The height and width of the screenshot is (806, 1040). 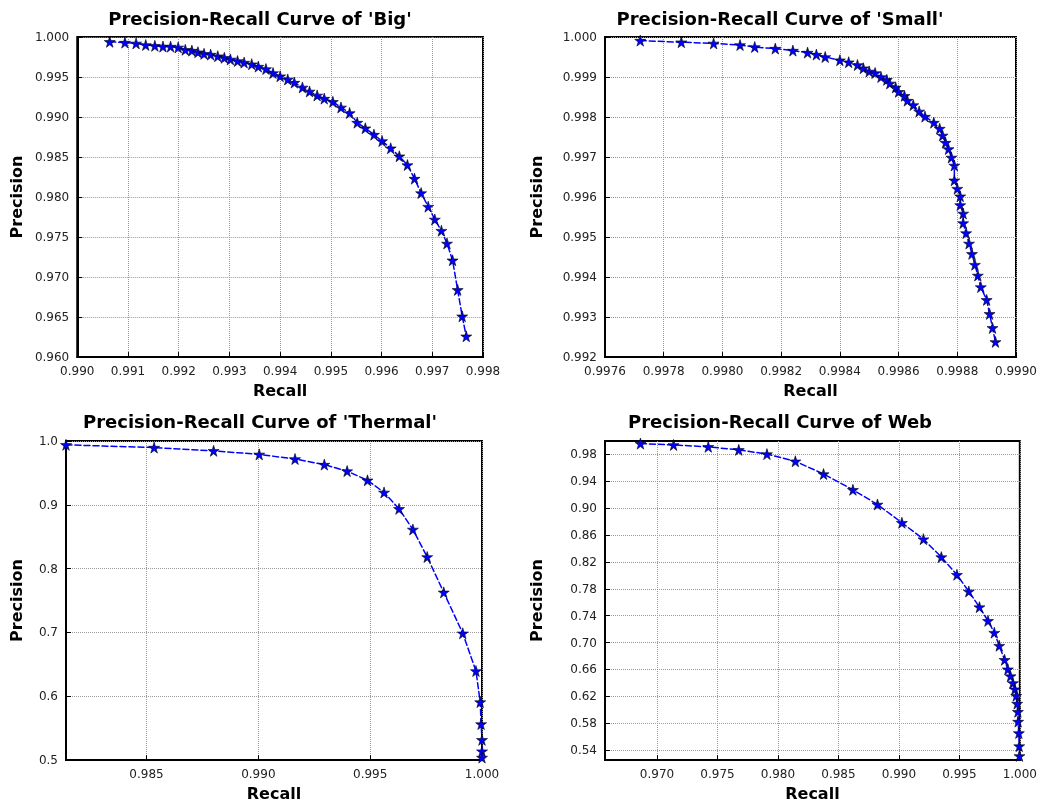 I want to click on x-tick-label: 0.9976, so click(x=605, y=371).